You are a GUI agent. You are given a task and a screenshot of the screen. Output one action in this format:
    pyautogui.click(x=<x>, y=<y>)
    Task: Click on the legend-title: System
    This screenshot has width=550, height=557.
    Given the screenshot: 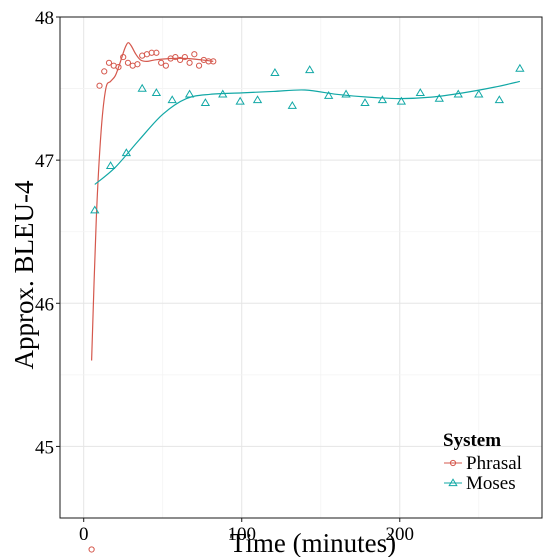 What is the action you would take?
    pyautogui.click(x=472, y=440)
    